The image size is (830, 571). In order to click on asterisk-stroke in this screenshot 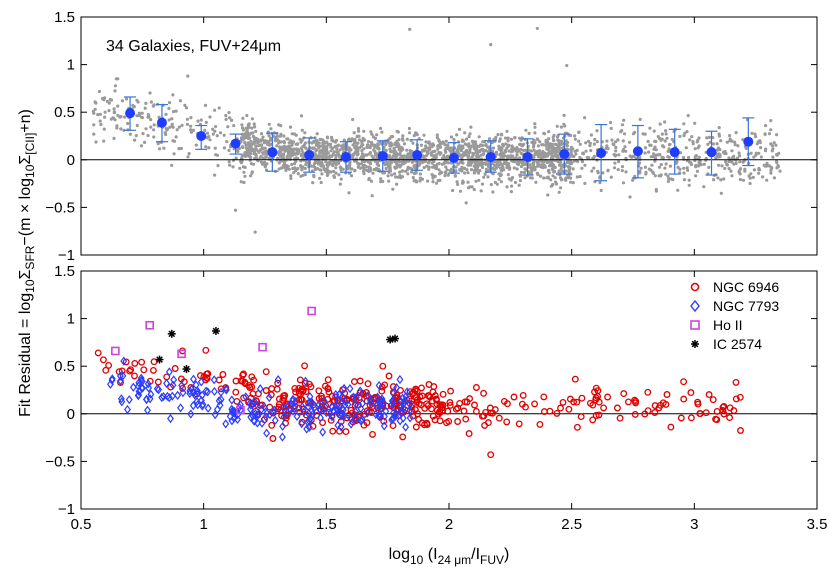, I will do `click(395, 338)`.